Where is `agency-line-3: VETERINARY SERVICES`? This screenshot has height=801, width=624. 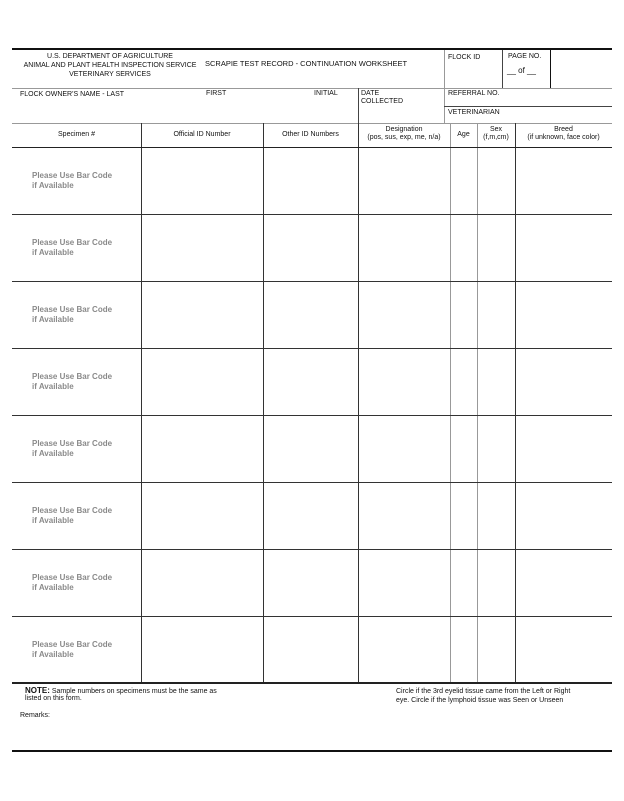
agency-line-3: VETERINARY SERVICES is located at coordinates (110, 74).